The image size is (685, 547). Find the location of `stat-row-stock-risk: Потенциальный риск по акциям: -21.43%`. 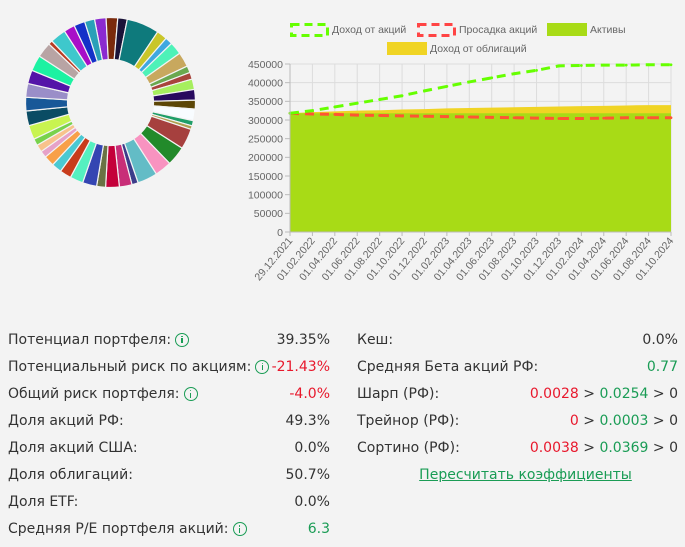

stat-row-stock-risk: Потенциальный риск по акциям: -21.43% is located at coordinates (169, 366).